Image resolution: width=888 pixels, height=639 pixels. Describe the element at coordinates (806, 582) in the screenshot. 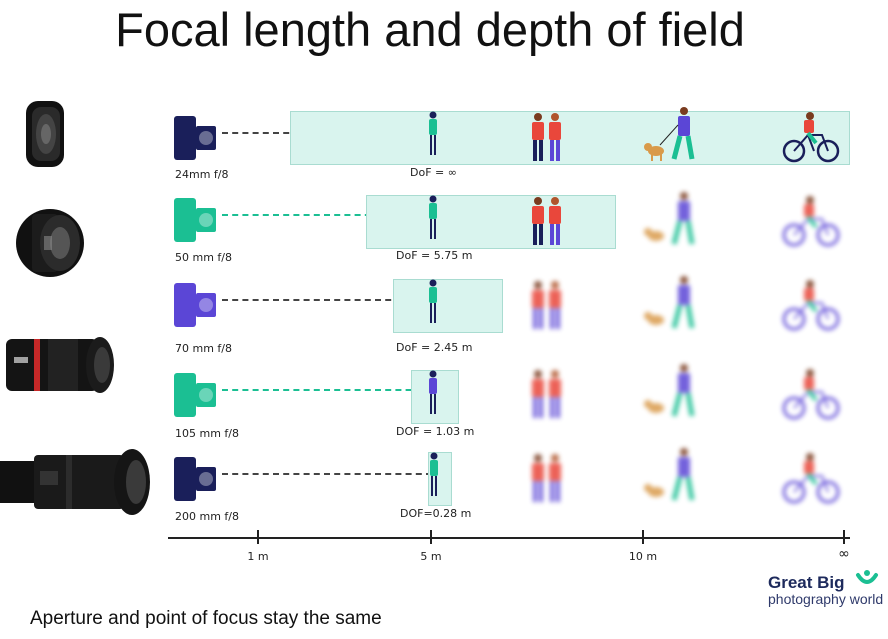

I see `logo-line1: Great Big` at that location.